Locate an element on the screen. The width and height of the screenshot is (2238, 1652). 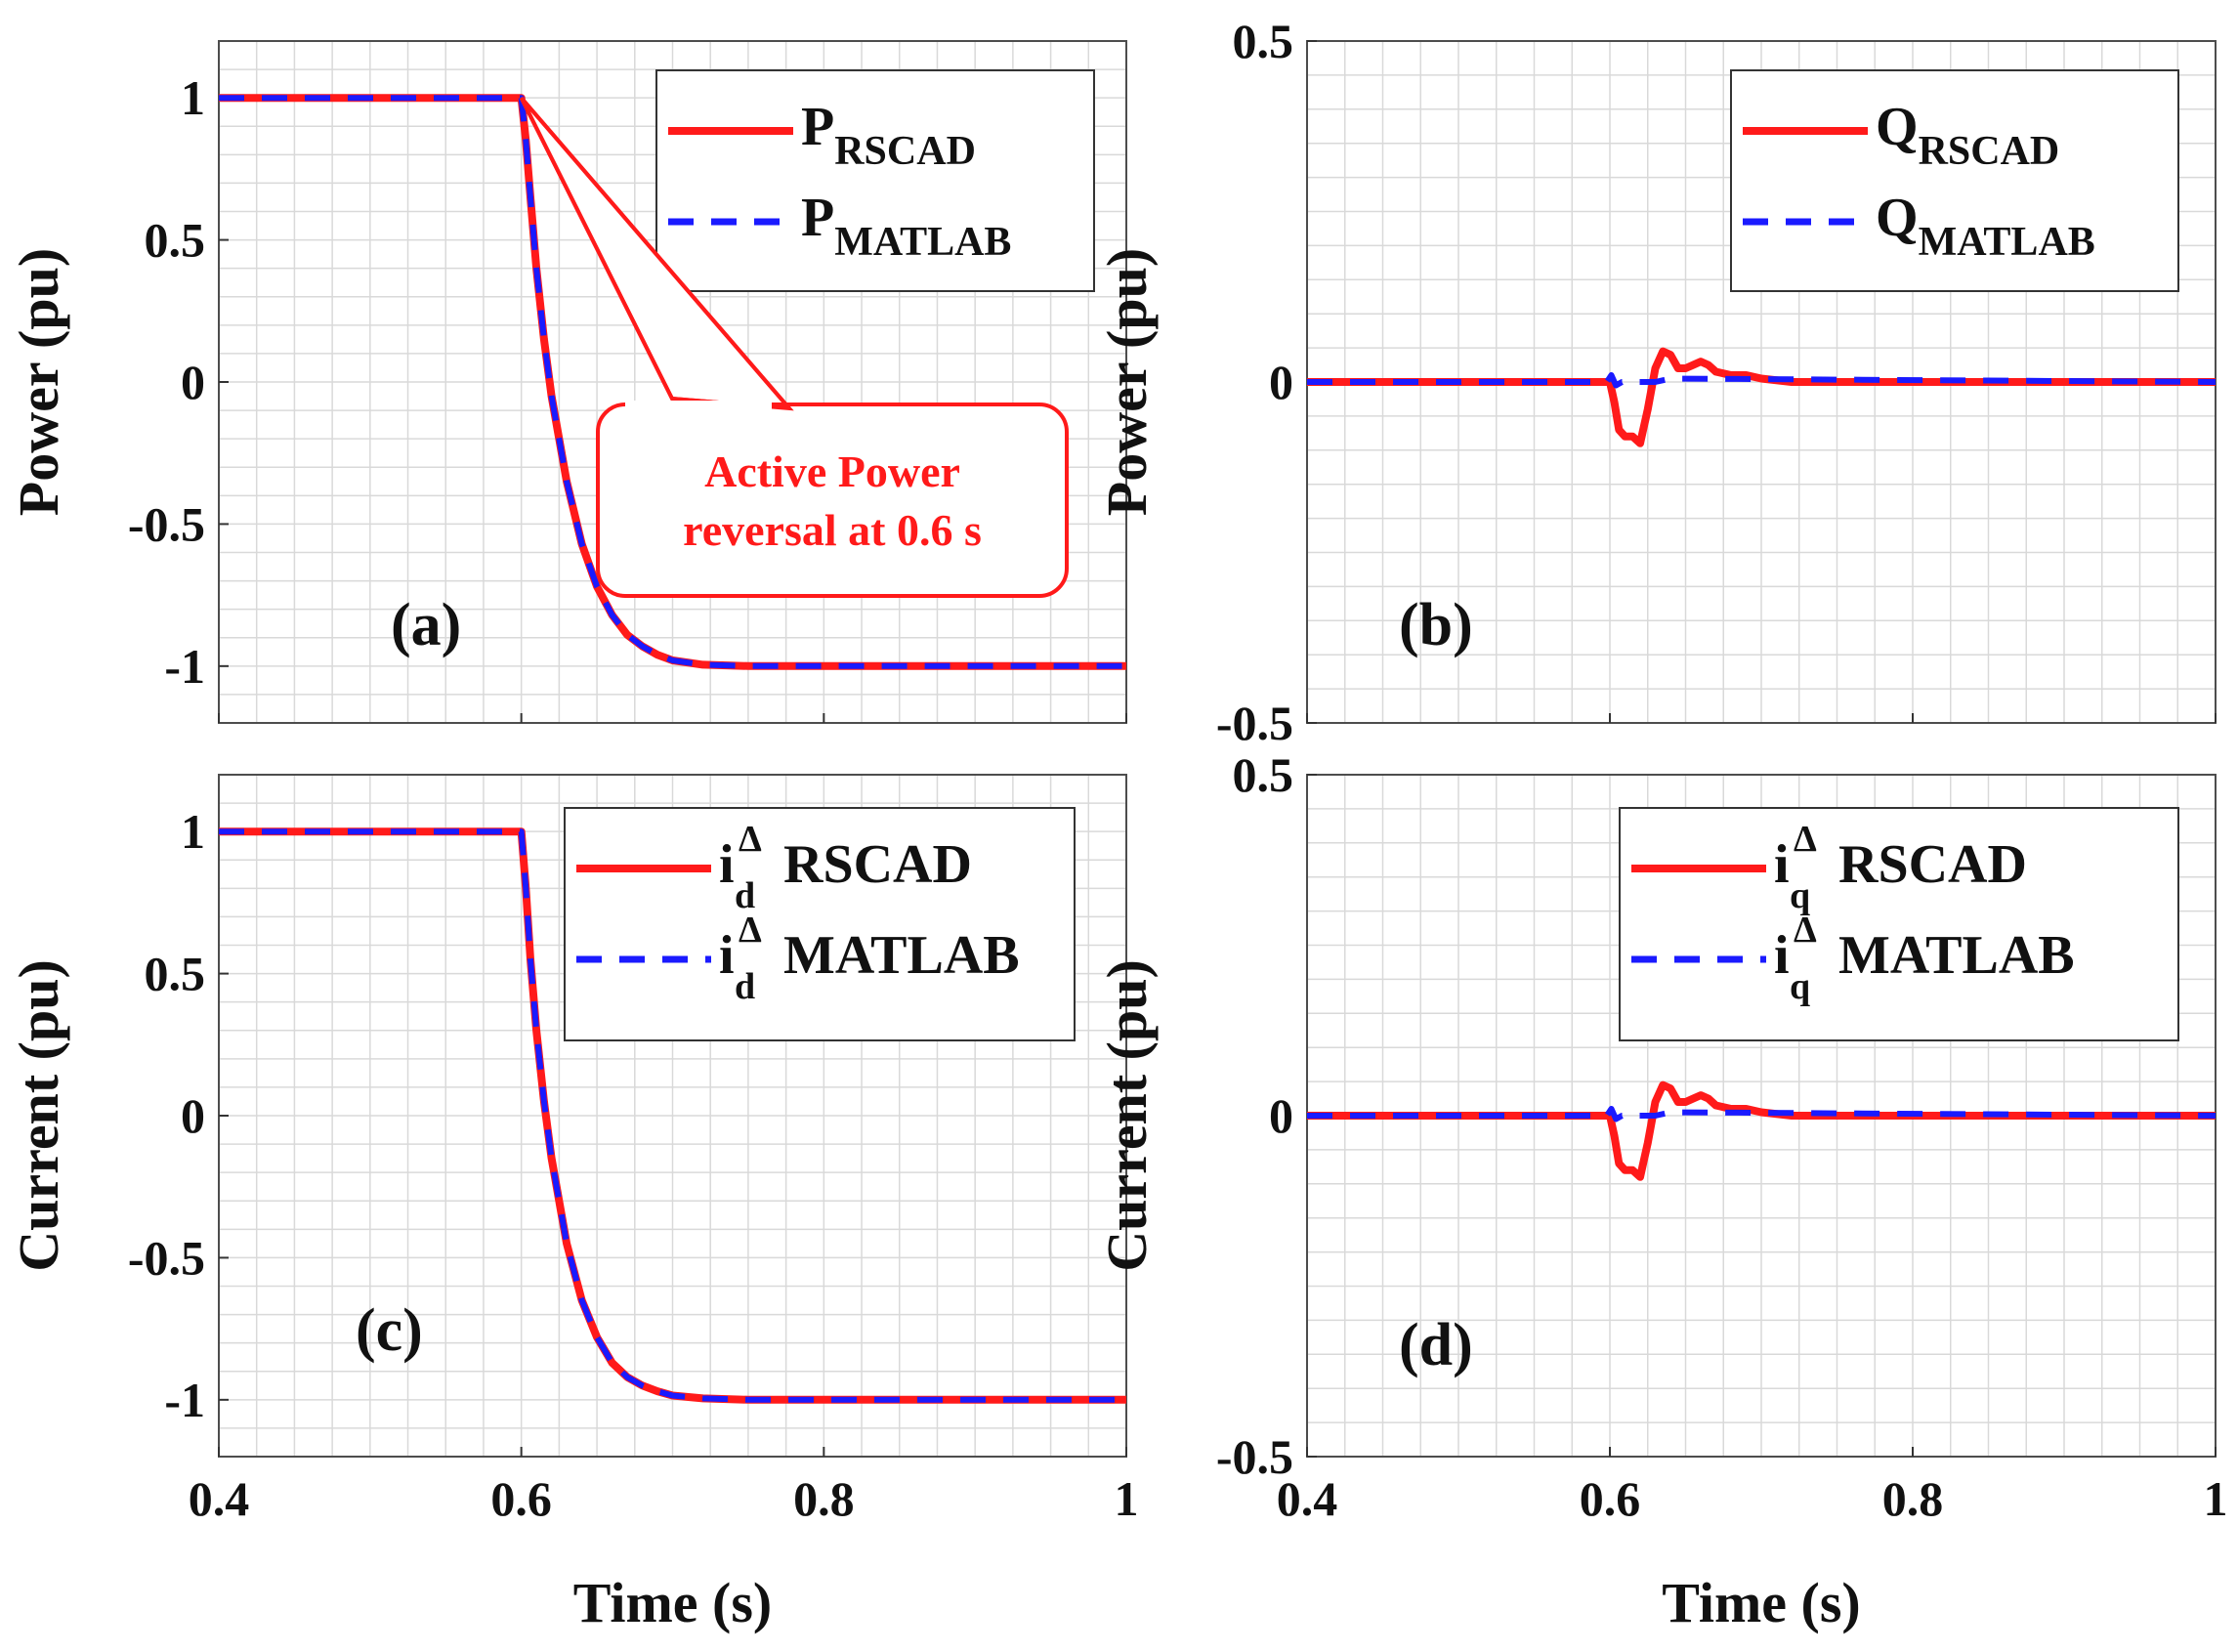
legend-entry: PRSCAD is located at coordinates (888, 135).